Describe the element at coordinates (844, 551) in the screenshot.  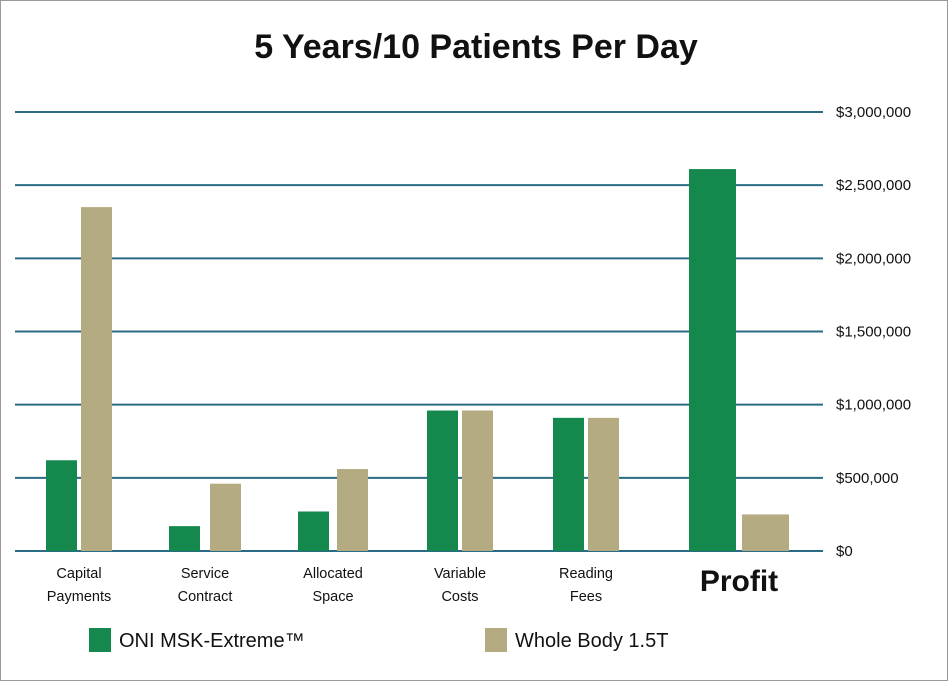
I see `y-tick-label: $0` at that location.